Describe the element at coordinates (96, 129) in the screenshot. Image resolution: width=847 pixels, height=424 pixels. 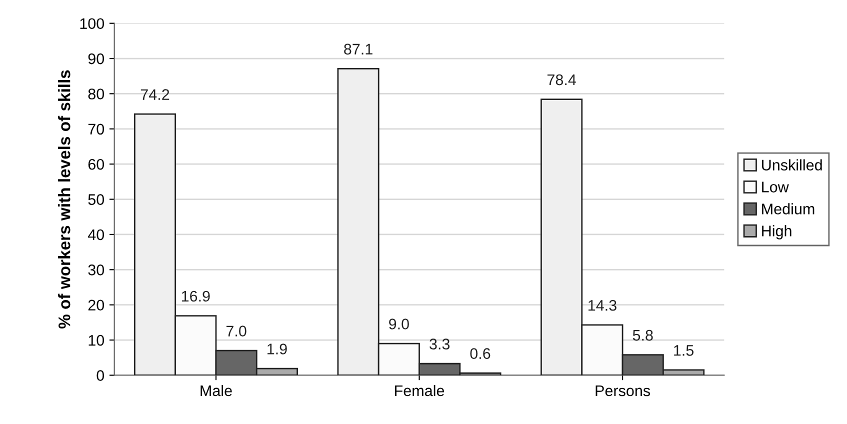
I see `y-tick-label: 70` at that location.